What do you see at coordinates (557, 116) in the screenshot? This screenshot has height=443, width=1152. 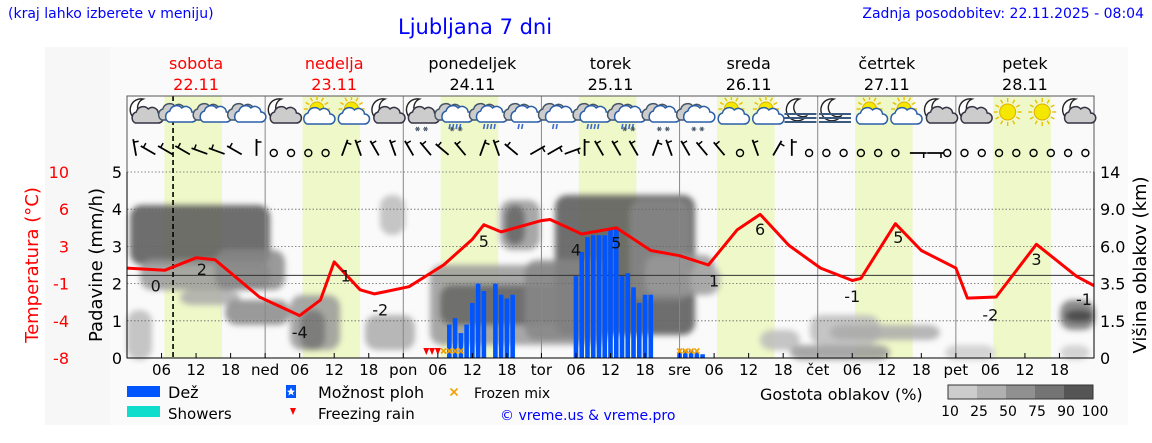 I see `cloud-light-rain-icon` at bounding box center [557, 116].